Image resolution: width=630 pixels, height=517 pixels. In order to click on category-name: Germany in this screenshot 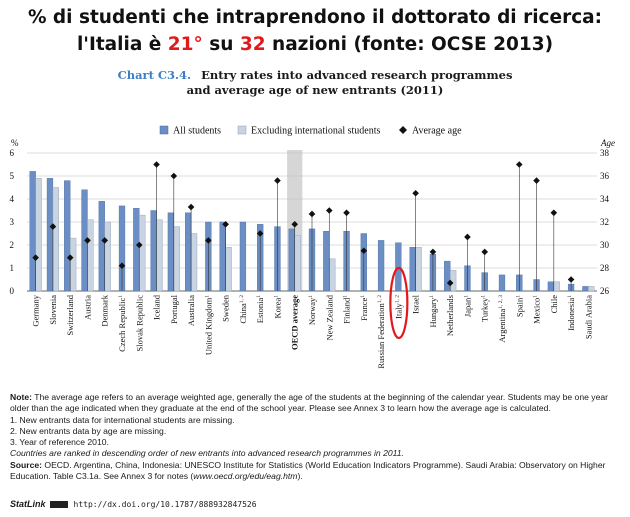, I will do `click(36, 310)`.